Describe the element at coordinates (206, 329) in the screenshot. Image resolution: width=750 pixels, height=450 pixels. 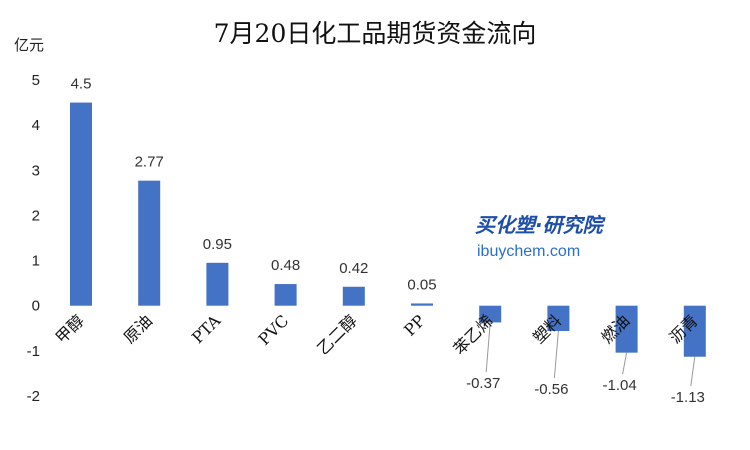
I see `category-label: PTA` at that location.